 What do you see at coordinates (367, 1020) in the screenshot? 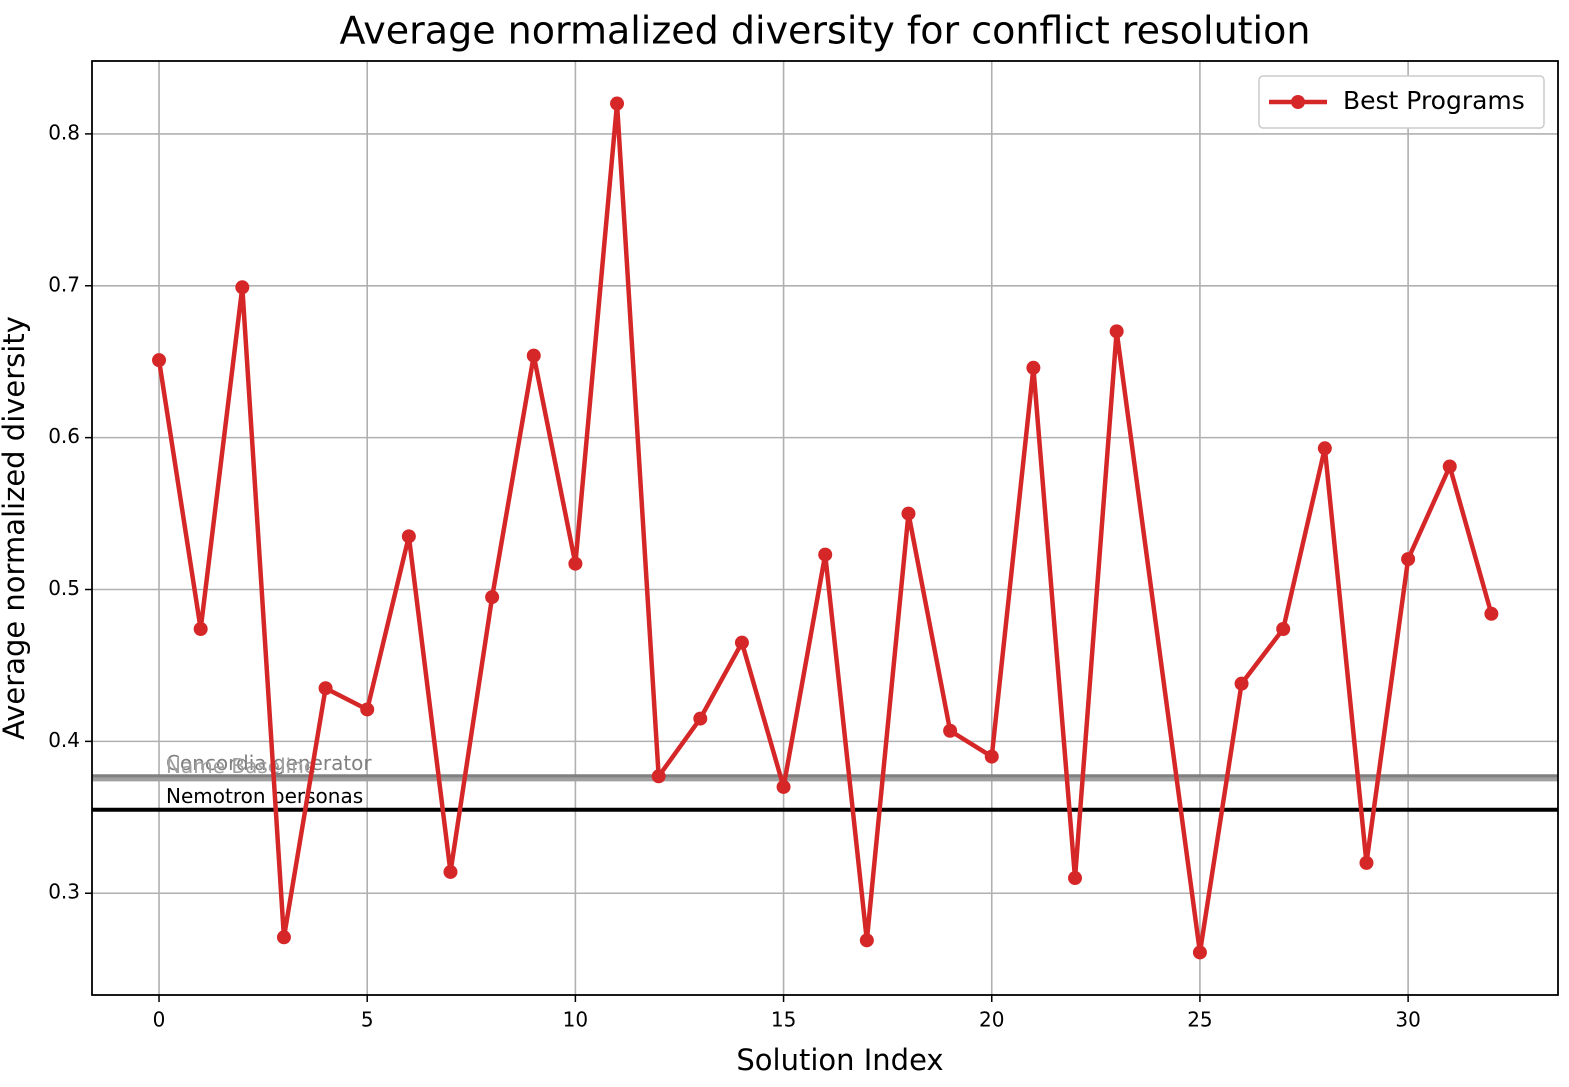
I see `x-tick-label: 5` at bounding box center [367, 1020].